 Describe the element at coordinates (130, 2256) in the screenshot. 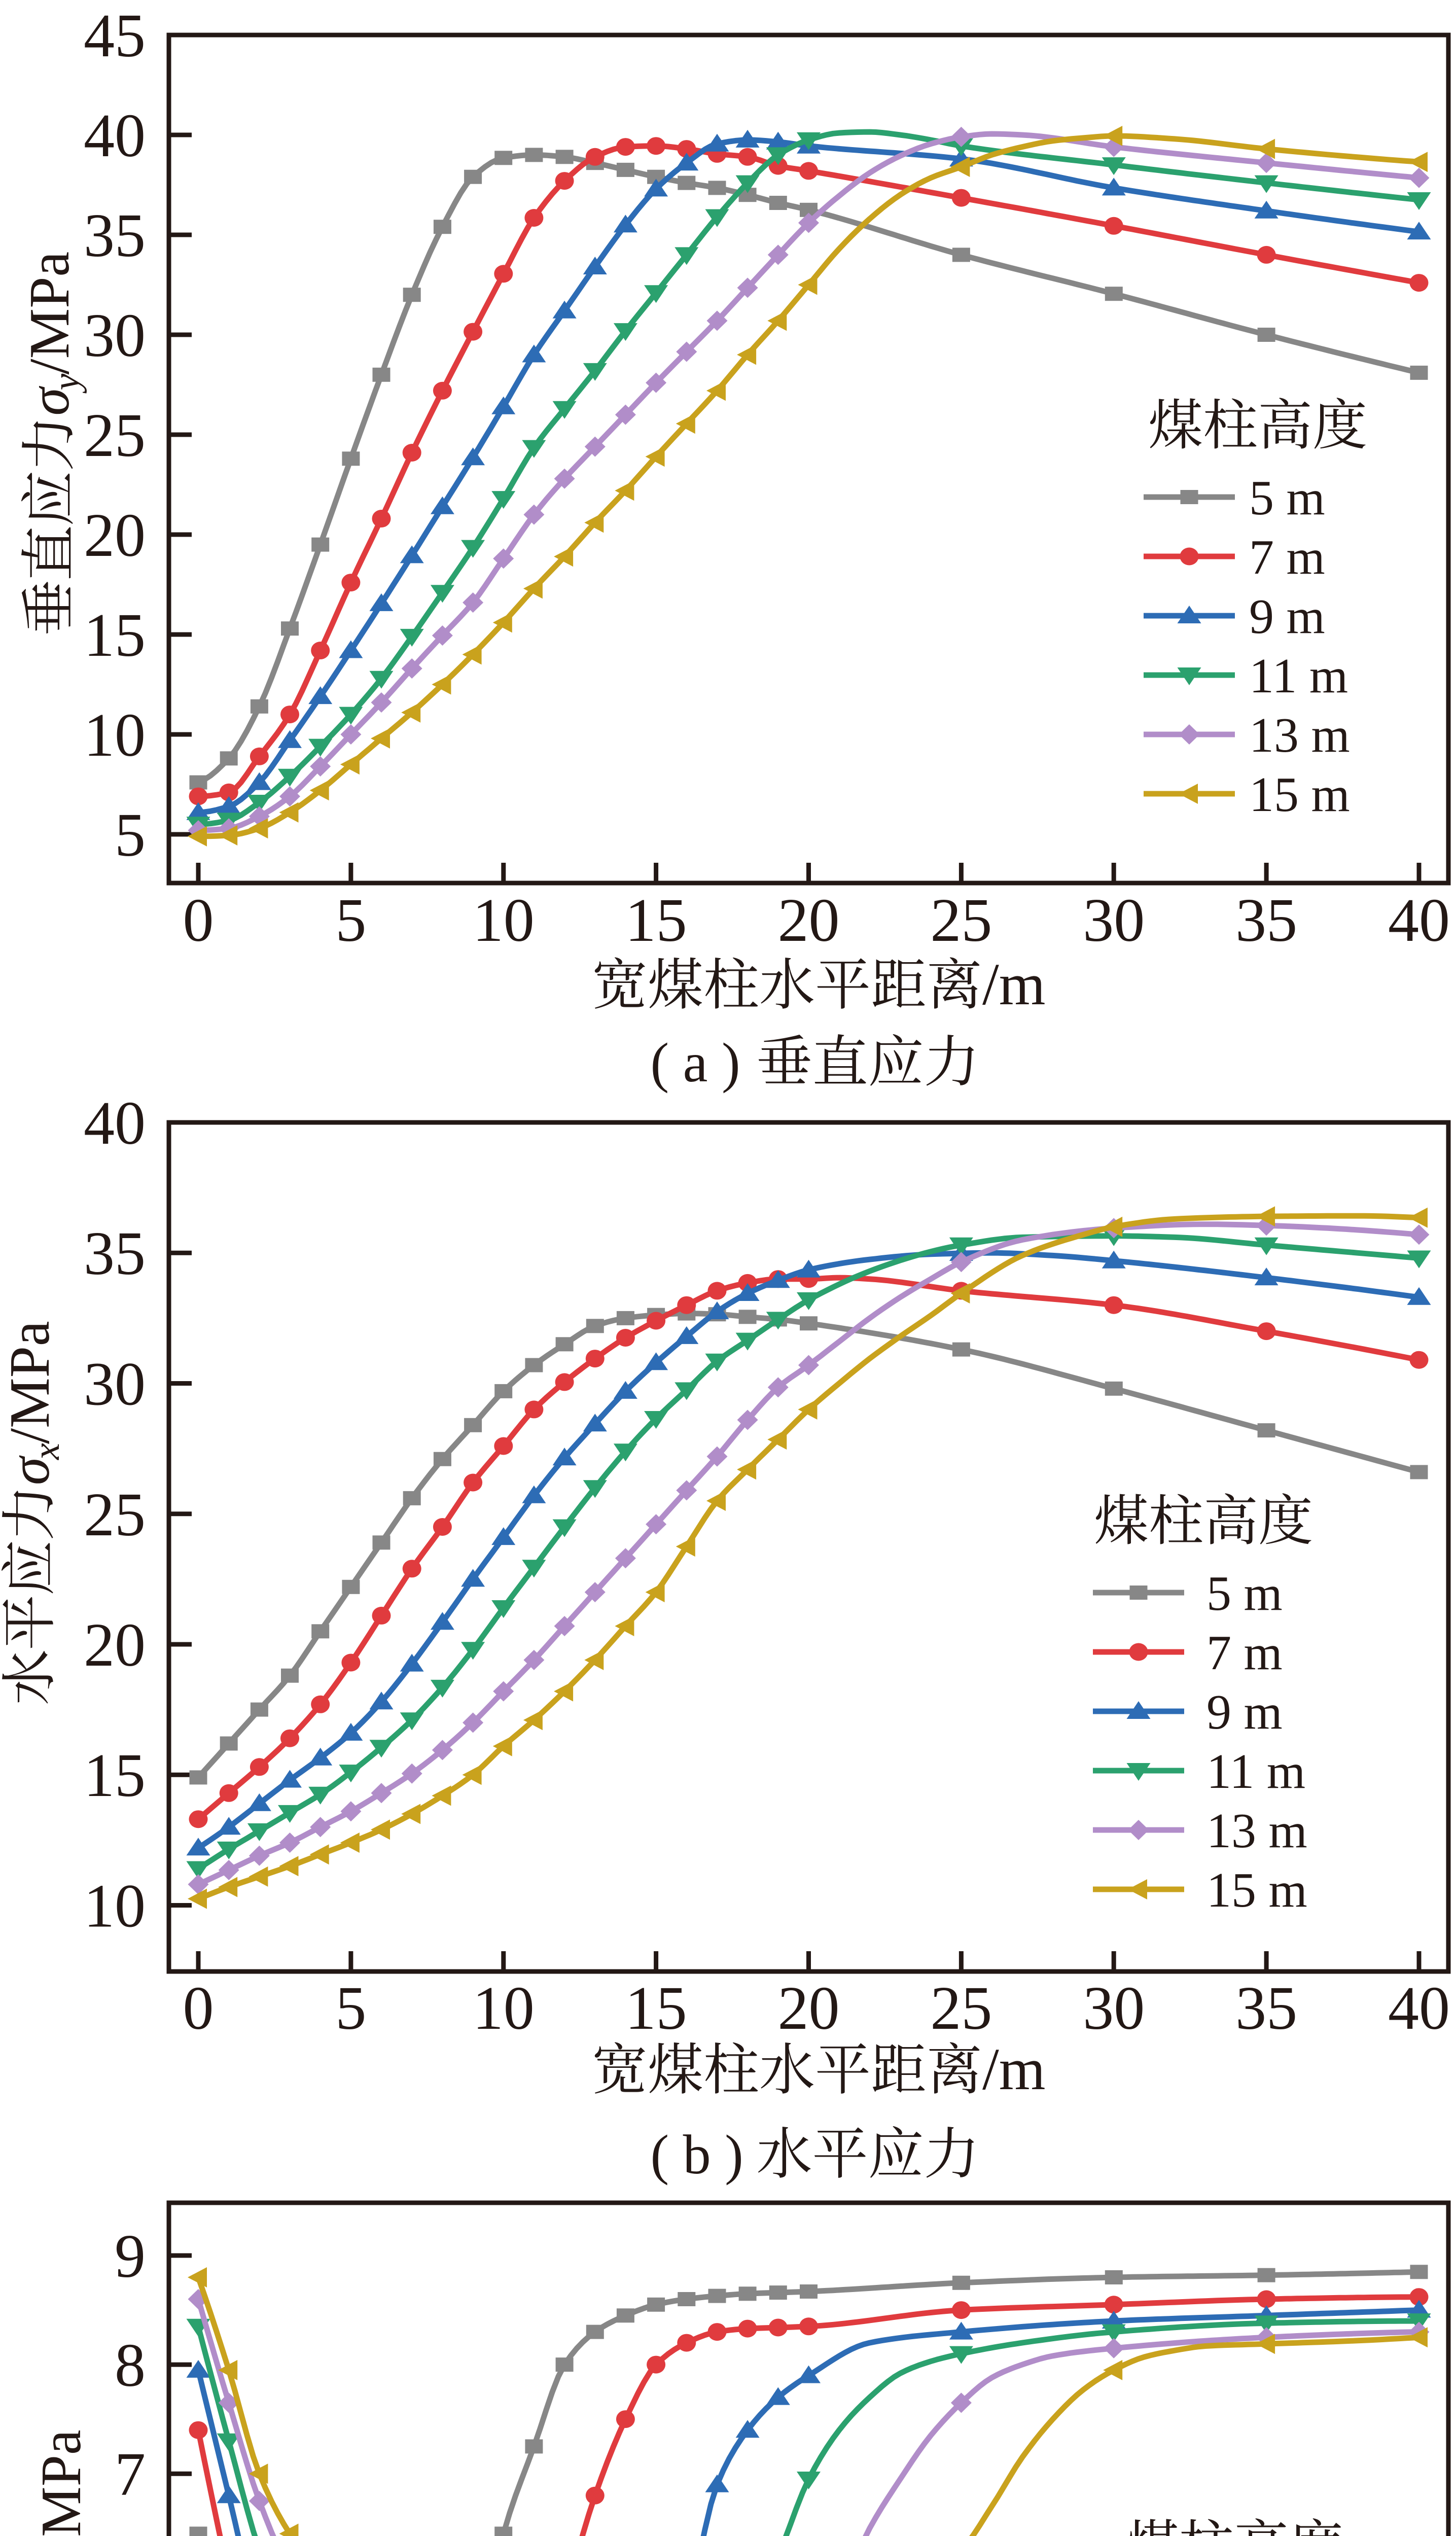

I see `svg-text: 9` at that location.